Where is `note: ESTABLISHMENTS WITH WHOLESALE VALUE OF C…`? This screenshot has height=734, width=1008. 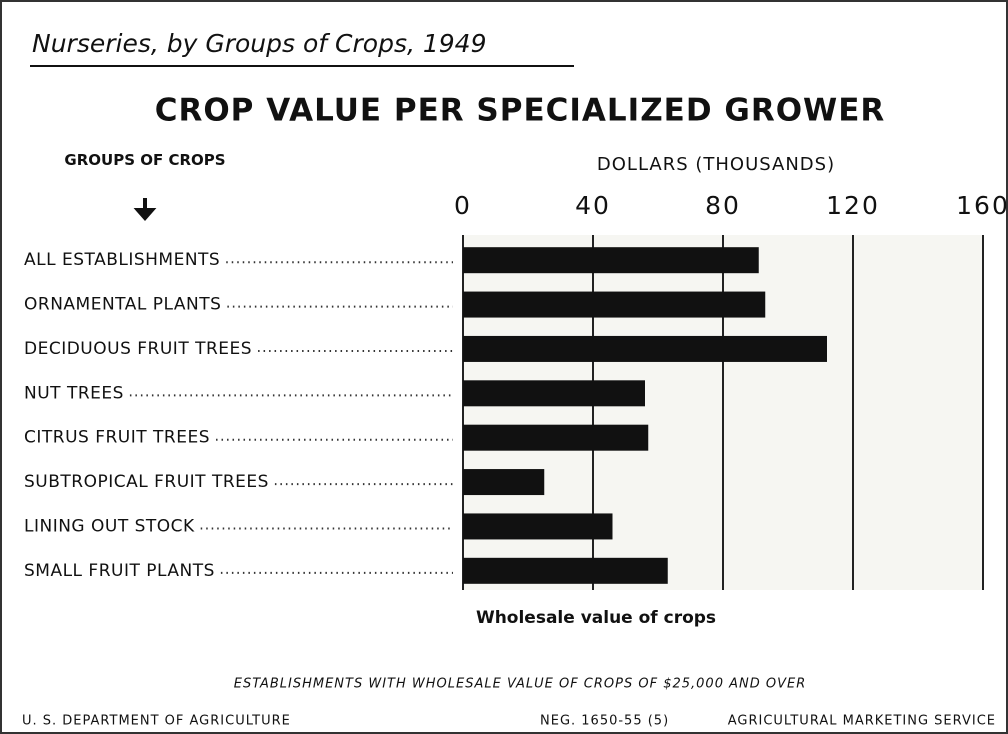 note: ESTABLISHMENTS WITH WHOLESALE VALUE OF C… is located at coordinates (520, 684).